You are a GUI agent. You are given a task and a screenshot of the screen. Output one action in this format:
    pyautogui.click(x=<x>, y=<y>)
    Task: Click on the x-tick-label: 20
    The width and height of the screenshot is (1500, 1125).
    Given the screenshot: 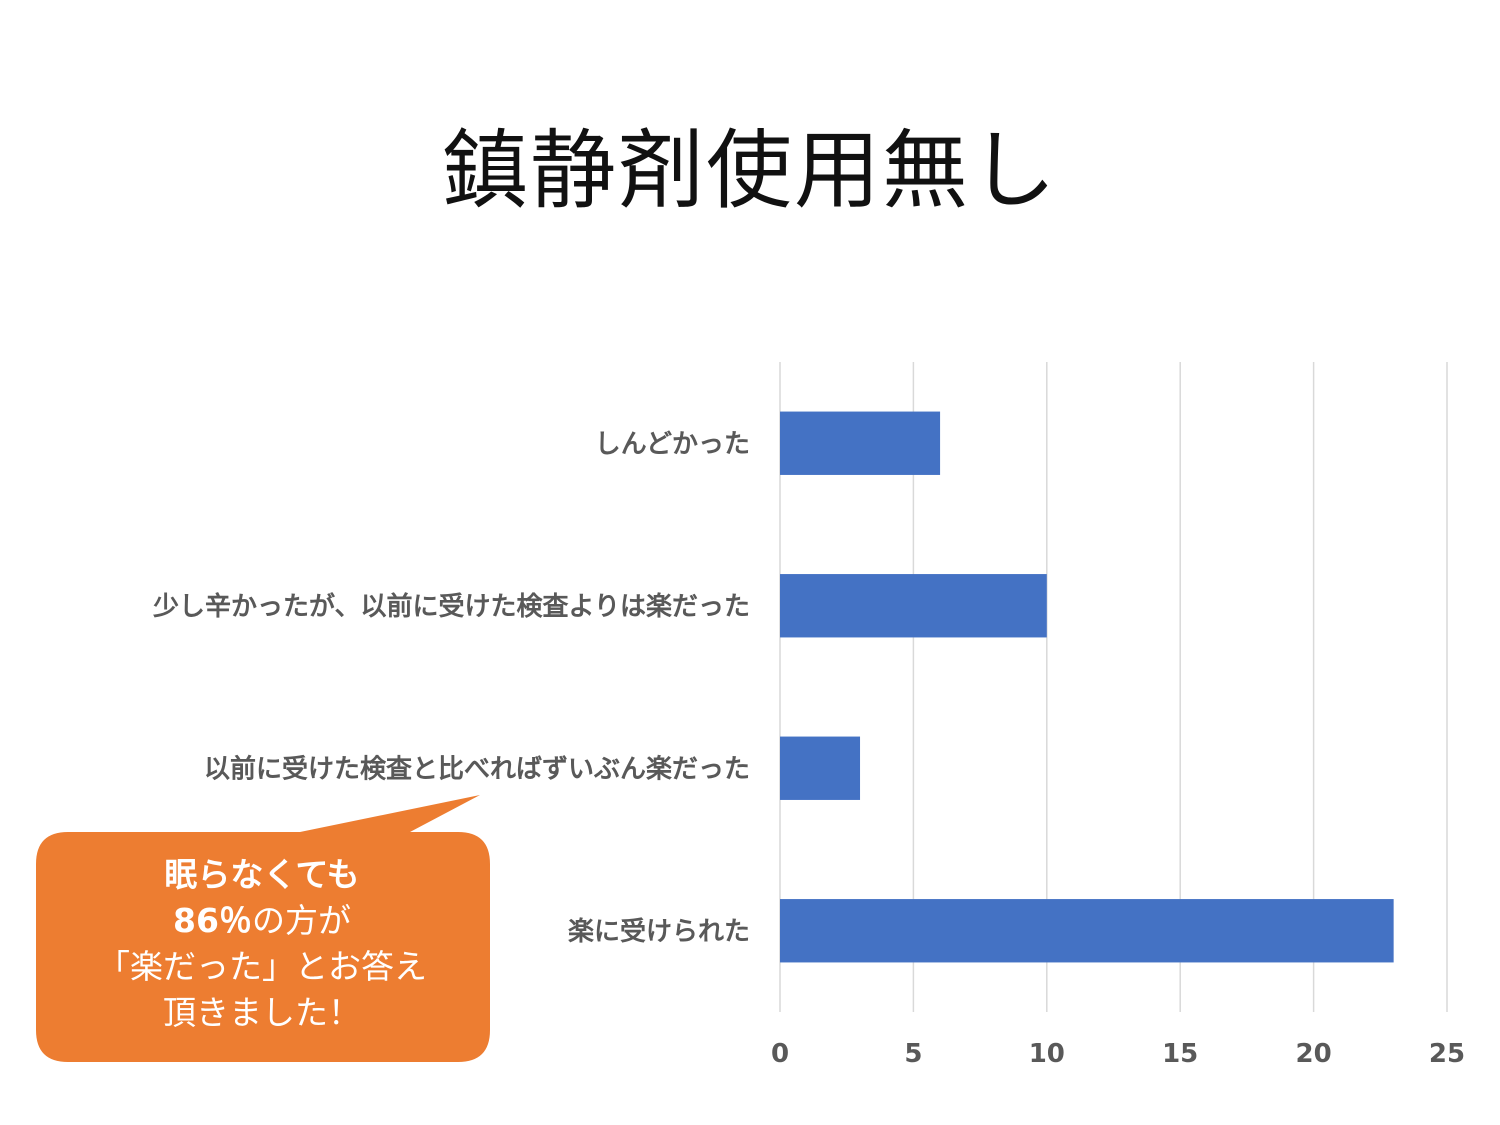 What is the action you would take?
    pyautogui.click(x=1314, y=1054)
    